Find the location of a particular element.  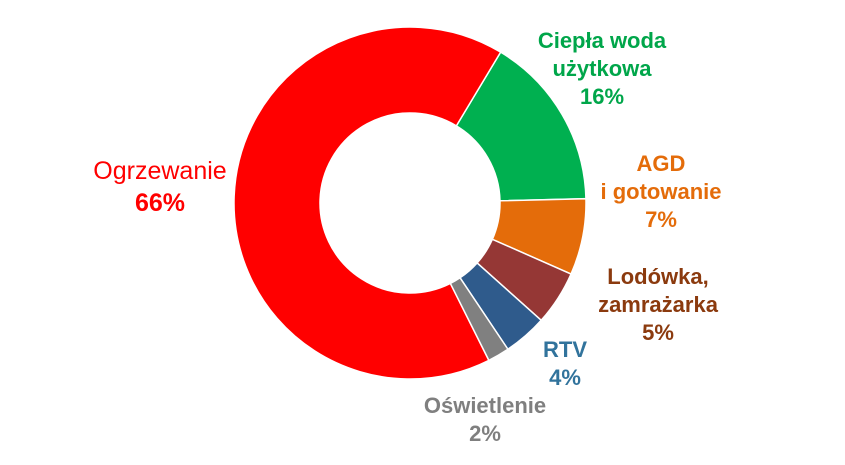

label-slice-3-line-1: RTV is located at coordinates (565, 349).